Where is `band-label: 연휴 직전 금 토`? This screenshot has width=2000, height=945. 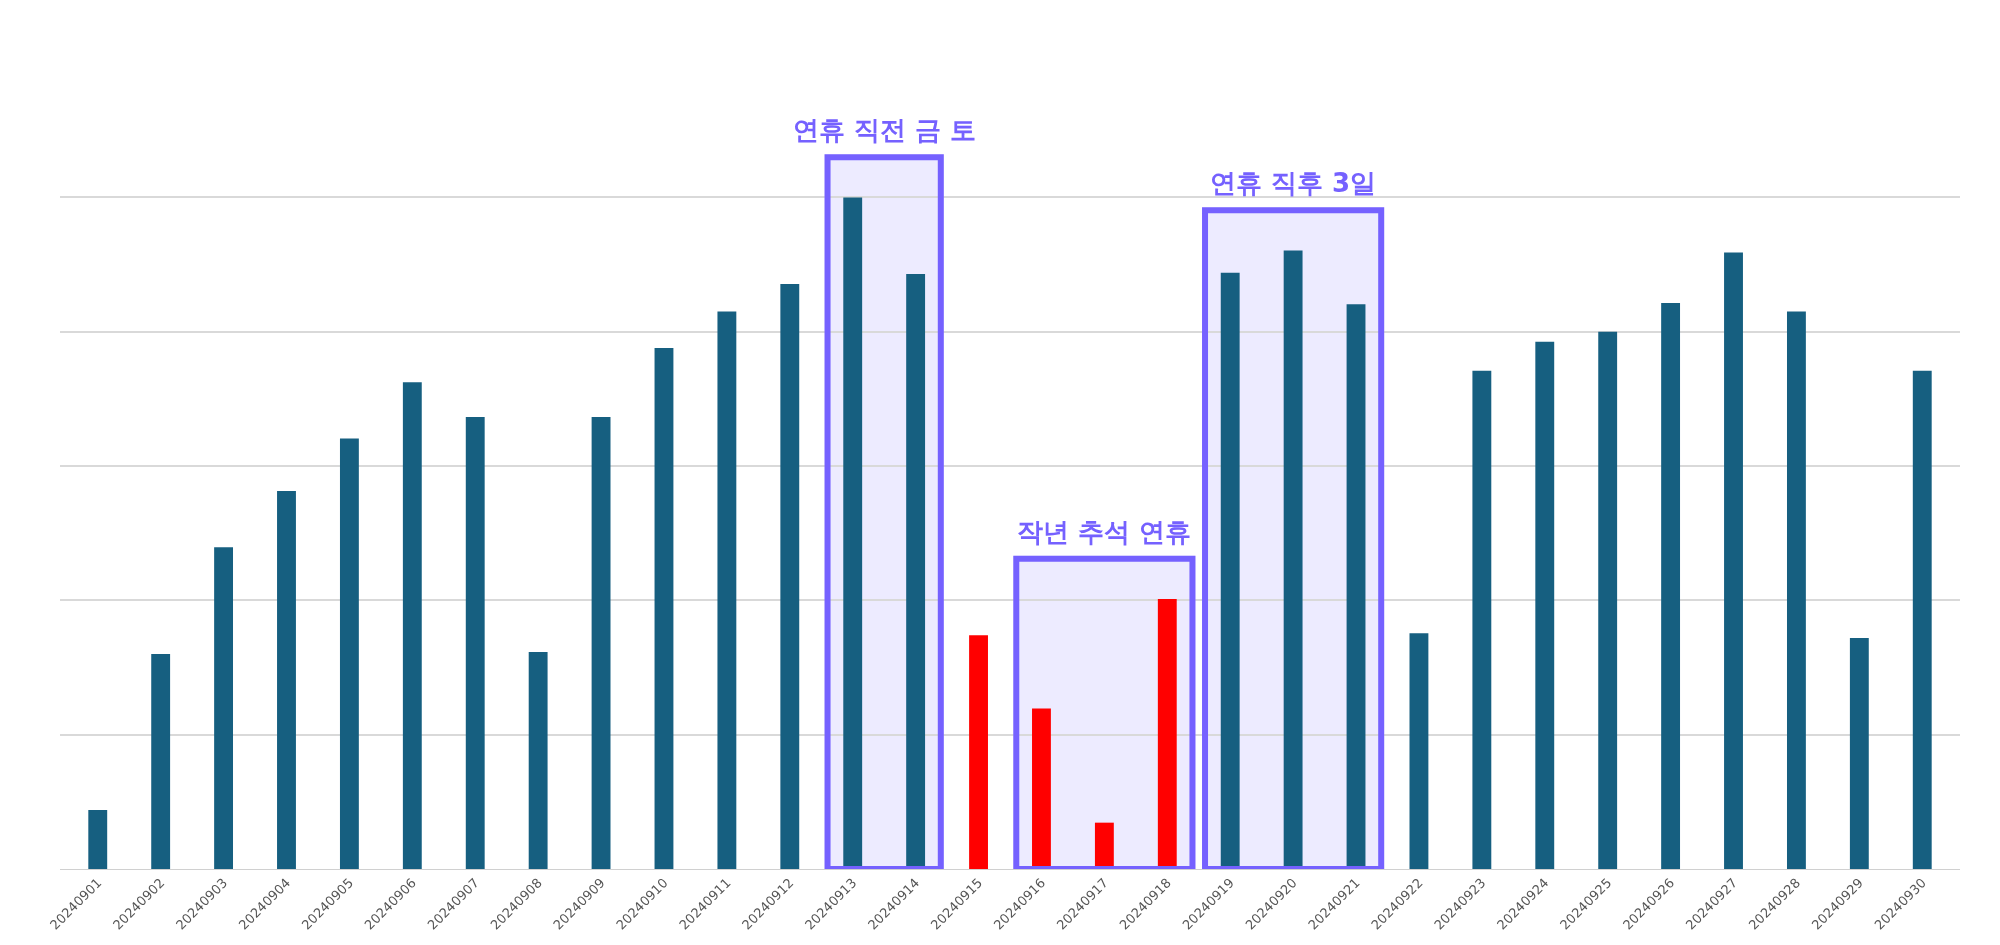 band-label: 연휴 직전 금 토 is located at coordinates (885, 130).